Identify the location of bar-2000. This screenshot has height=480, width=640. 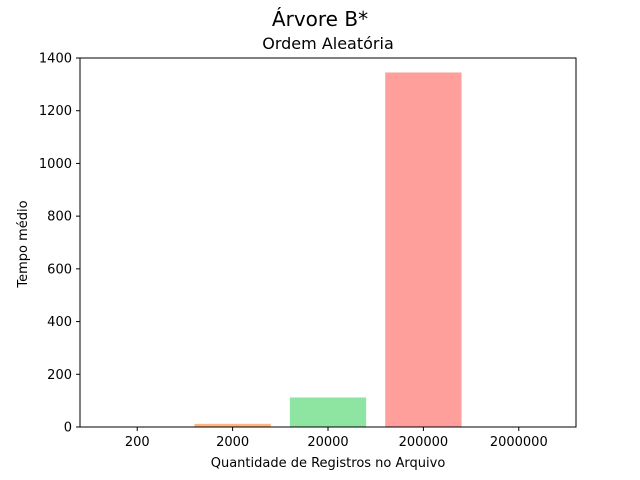
(232, 425).